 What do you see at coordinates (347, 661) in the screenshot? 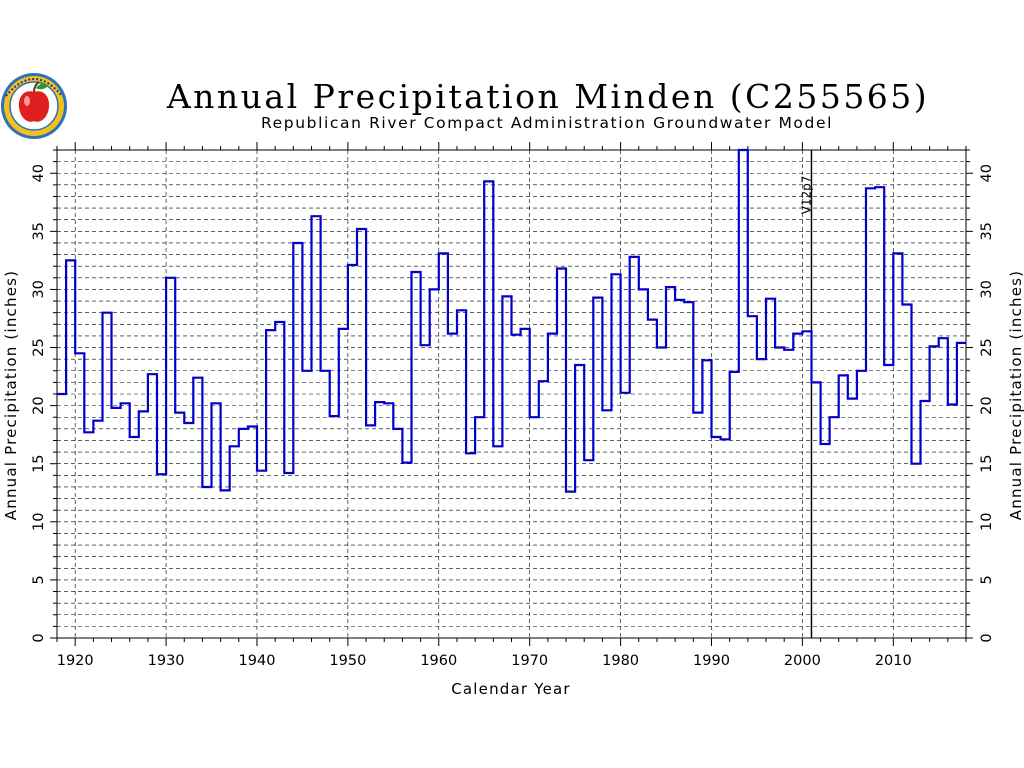
I see `x-tick-label: 1950` at bounding box center [347, 661].